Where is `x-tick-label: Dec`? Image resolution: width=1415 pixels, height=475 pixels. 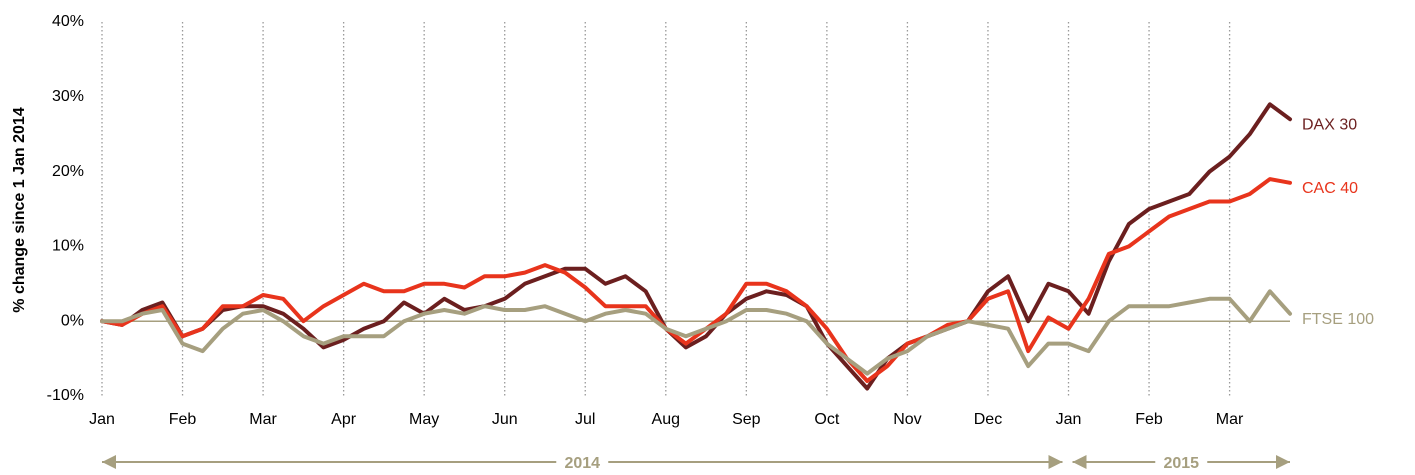
x-tick-label: Dec is located at coordinates (988, 419).